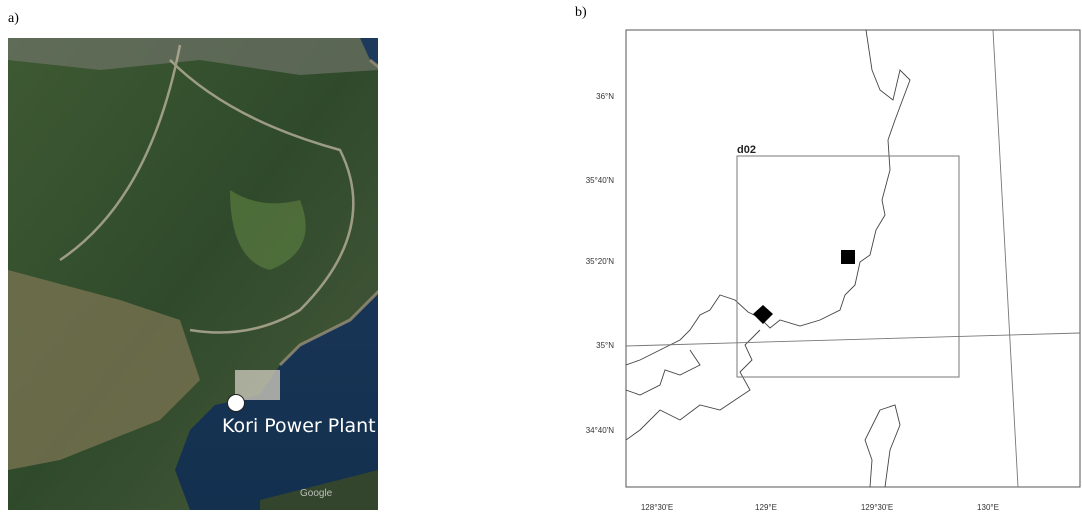 This screenshot has height=516, width=1082. Describe the element at coordinates (763, 314) in the screenshot. I see `diamond-marker` at that location.